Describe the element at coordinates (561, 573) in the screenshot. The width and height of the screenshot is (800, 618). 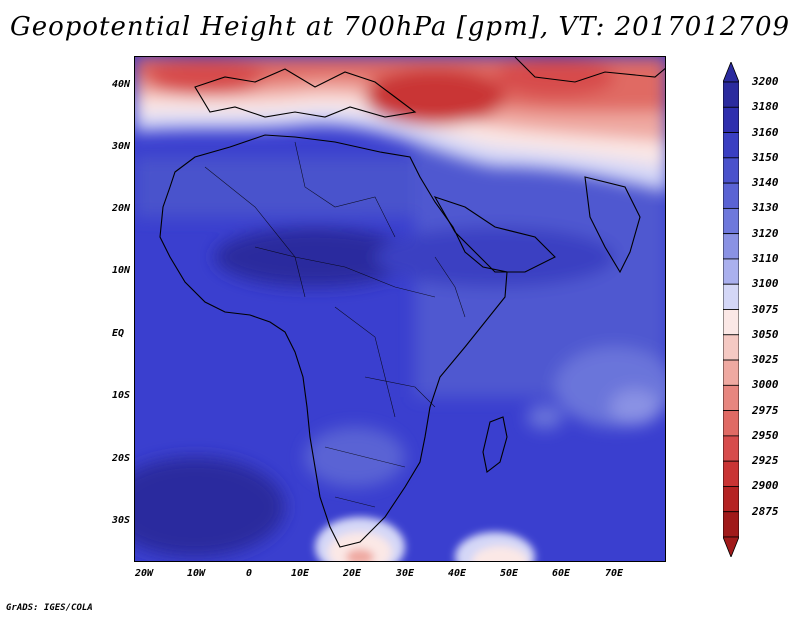
I see `lon-label-60e: 60E` at that location.